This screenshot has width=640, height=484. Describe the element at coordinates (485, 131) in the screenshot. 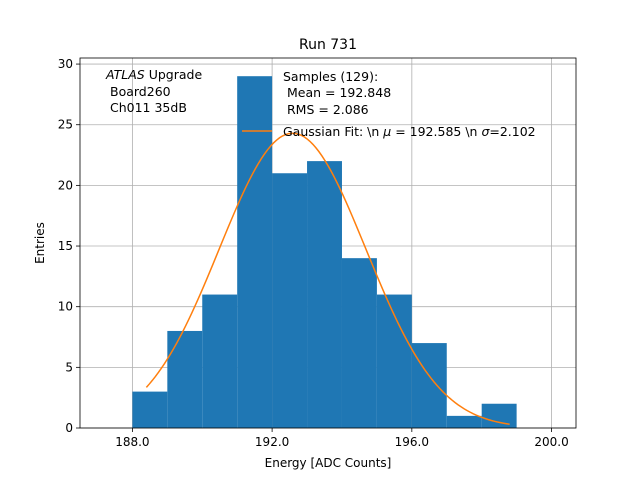

I see `legend-fit-sigma-symbol: σ` at that location.